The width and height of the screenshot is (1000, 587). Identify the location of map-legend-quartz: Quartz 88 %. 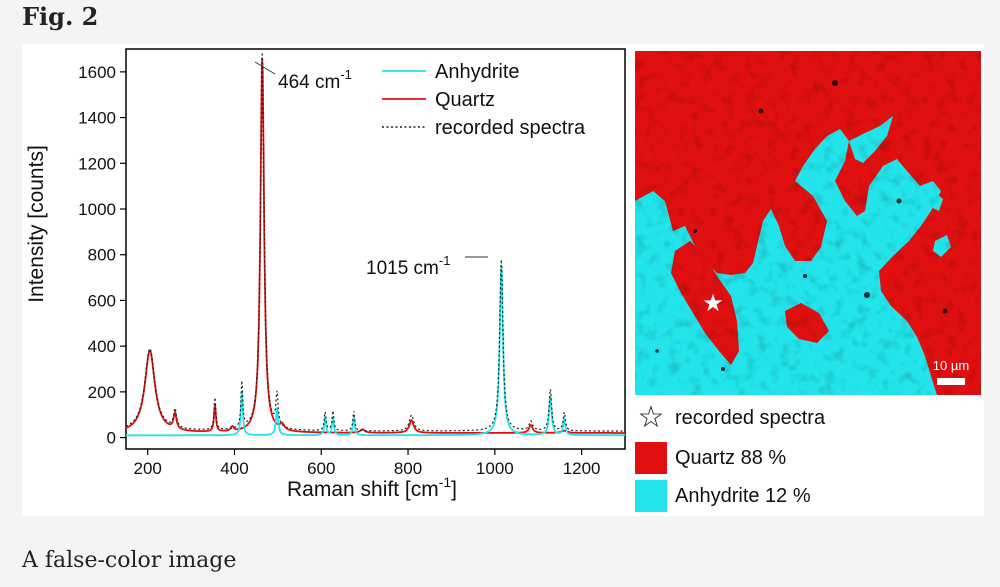
(710, 458).